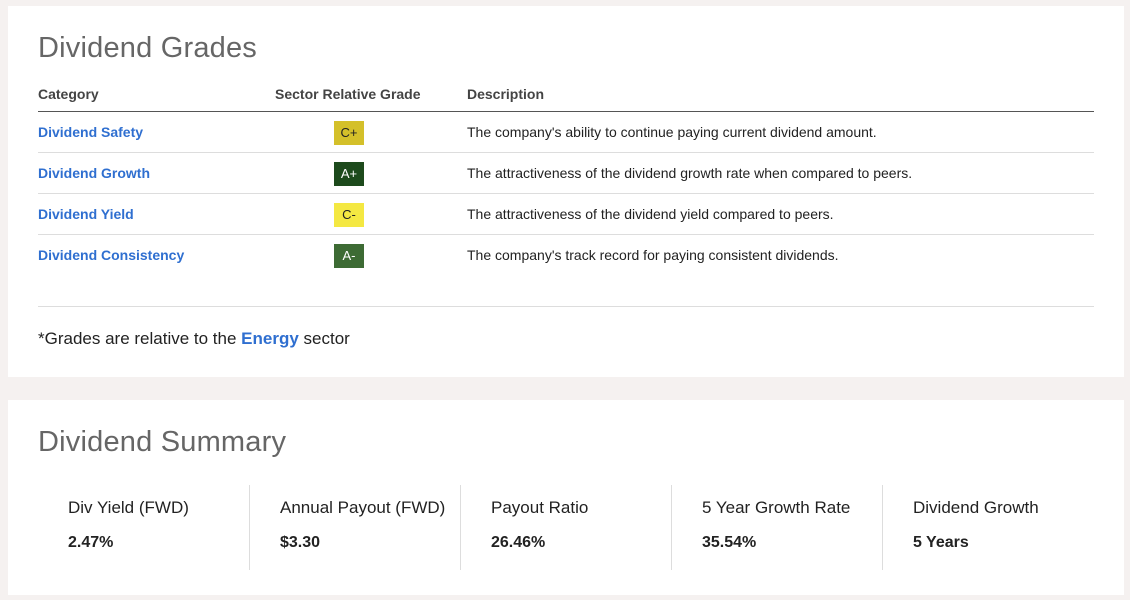 This screenshot has height=600, width=1130. What do you see at coordinates (349, 133) in the screenshot?
I see `grade-badge: C+` at bounding box center [349, 133].